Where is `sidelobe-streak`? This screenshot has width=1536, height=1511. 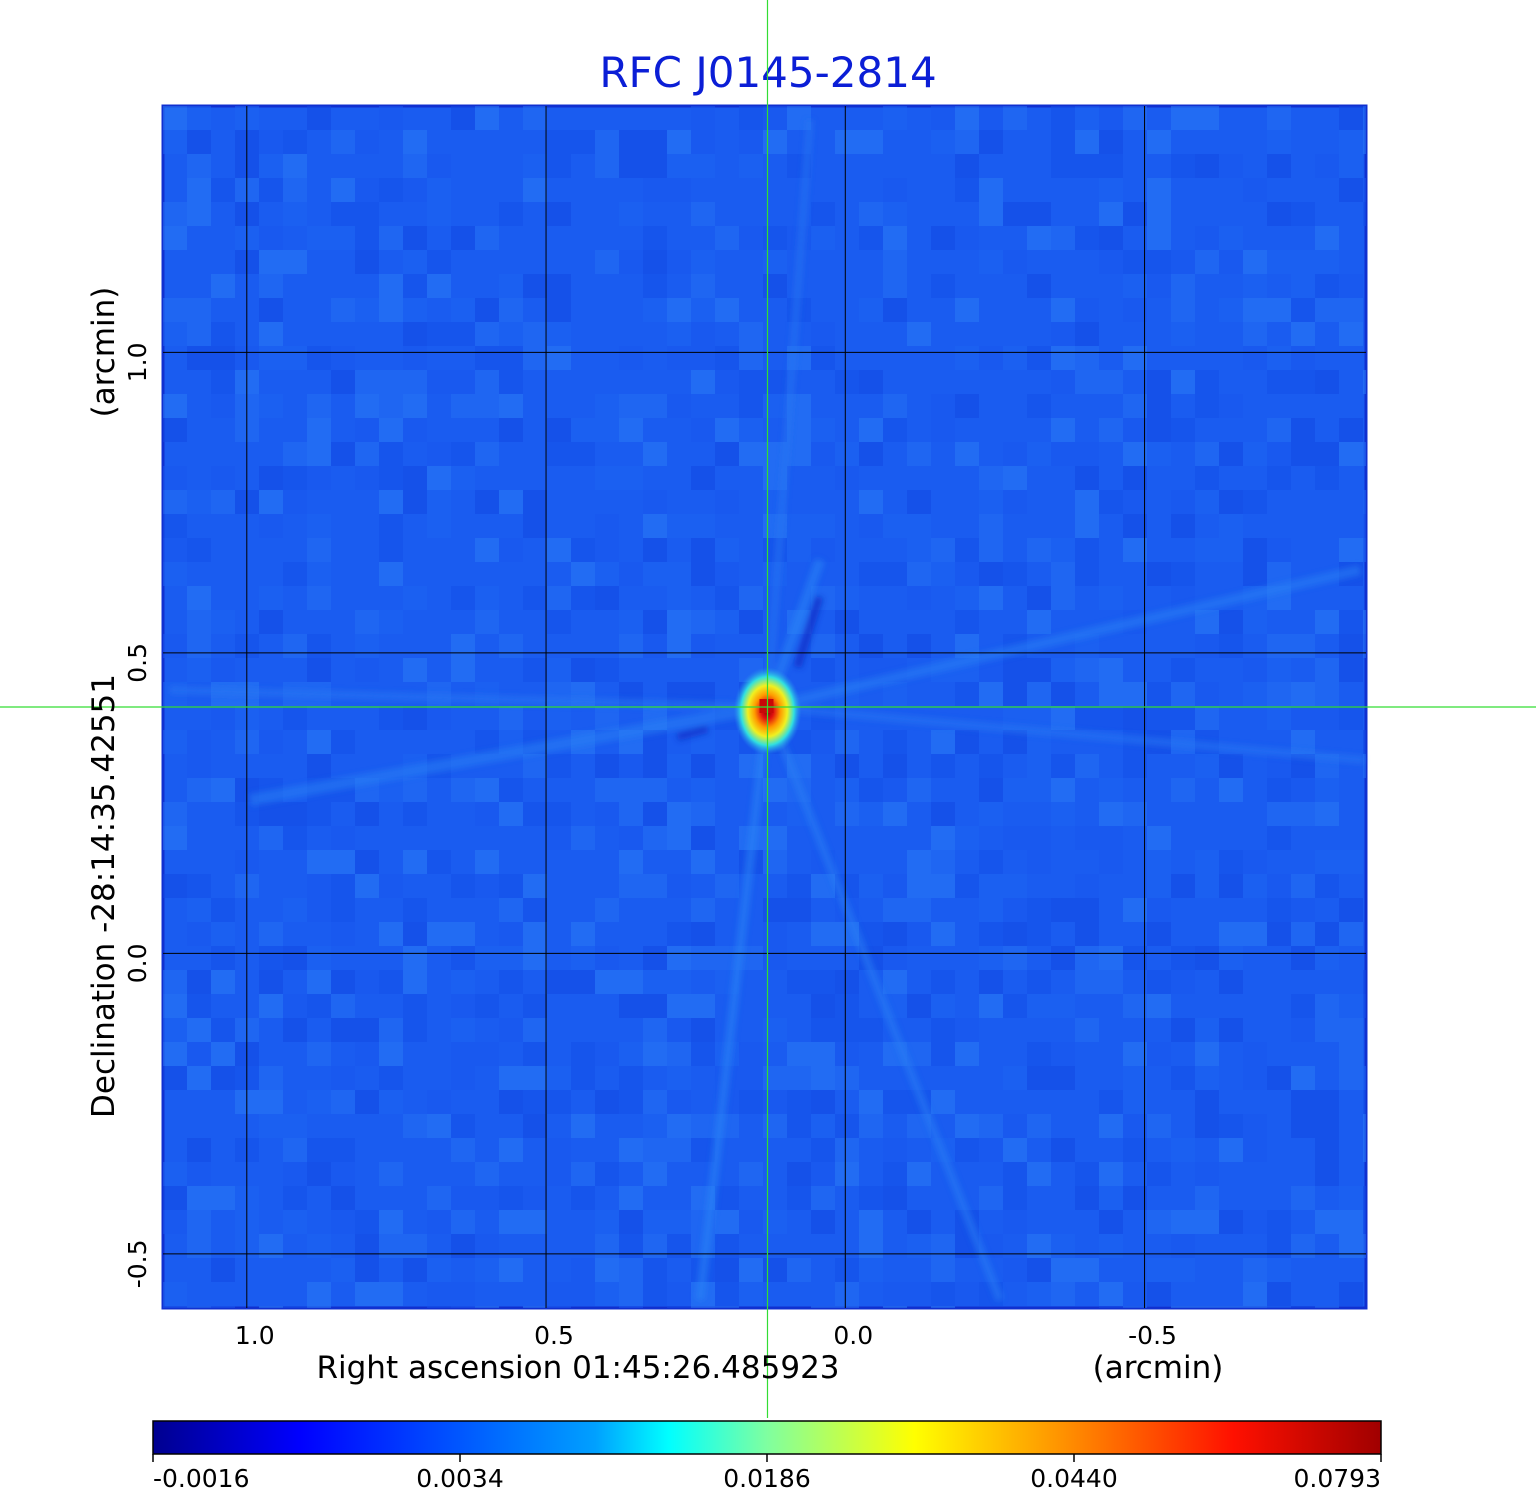
sidelobe-streak is located at coordinates (789, 413).